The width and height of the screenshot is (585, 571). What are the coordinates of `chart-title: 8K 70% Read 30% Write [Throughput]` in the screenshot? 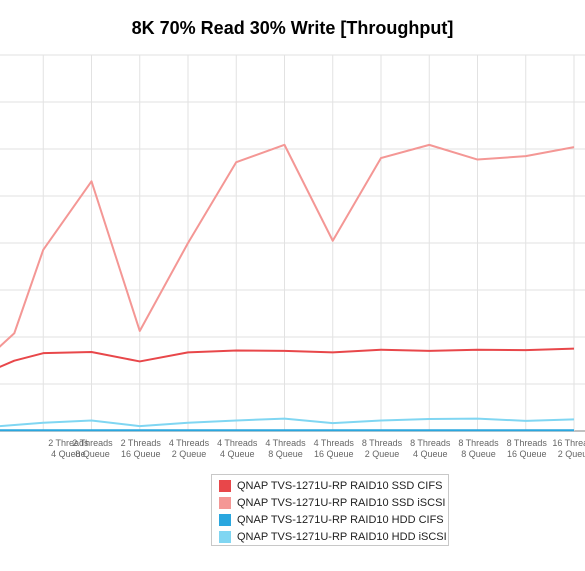 It's located at (292, 28).